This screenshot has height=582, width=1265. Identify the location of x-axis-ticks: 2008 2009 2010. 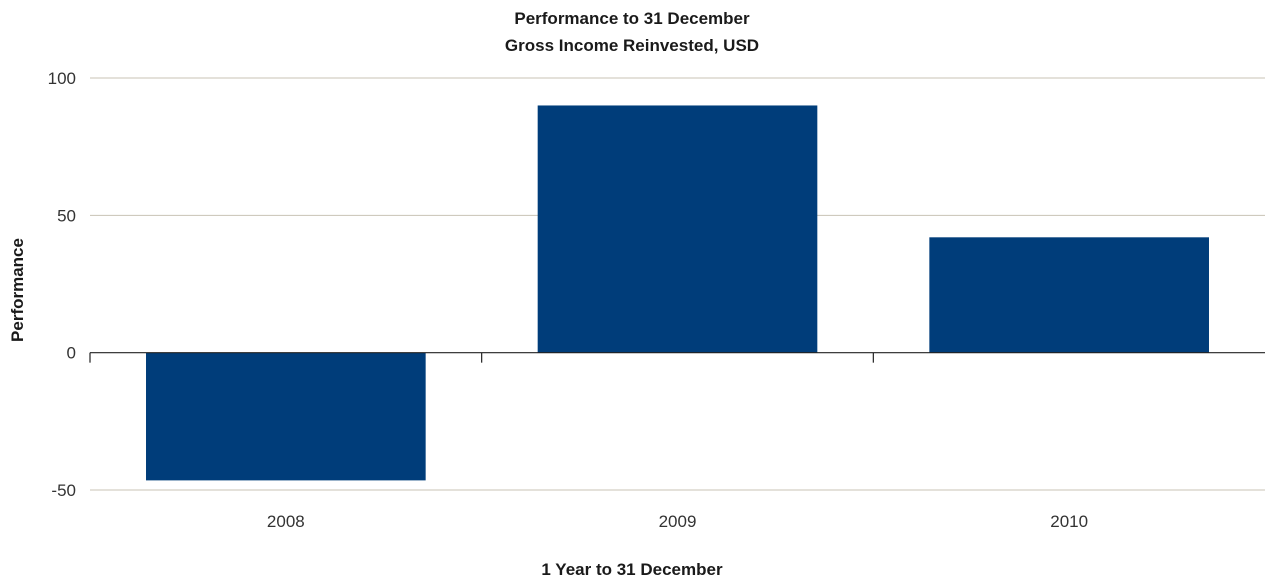
(677, 521).